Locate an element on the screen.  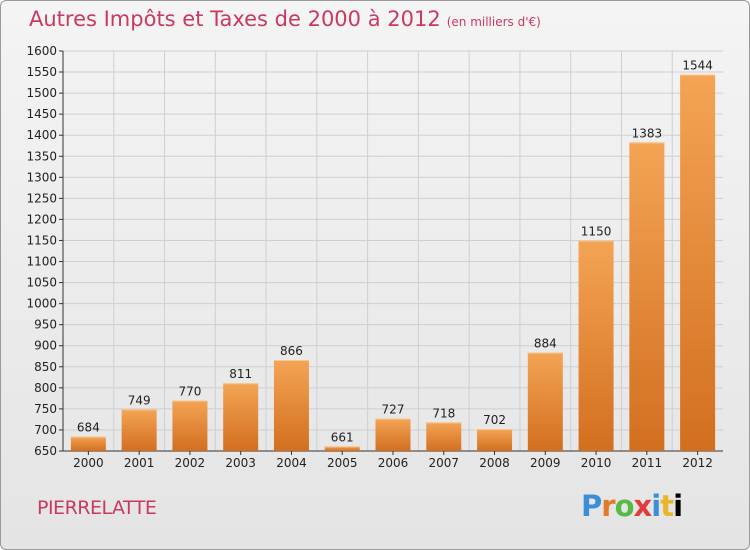
logo-letter: o is located at coordinates (624, 506).